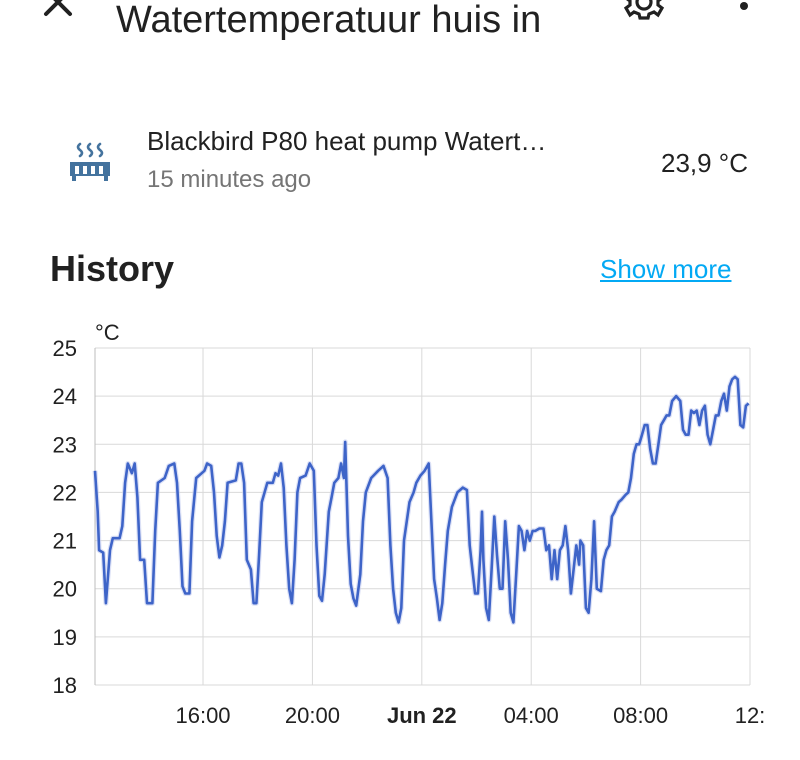 The width and height of the screenshot is (800, 760). What do you see at coordinates (65, 444) in the screenshot?
I see `y-tick-label: 23` at bounding box center [65, 444].